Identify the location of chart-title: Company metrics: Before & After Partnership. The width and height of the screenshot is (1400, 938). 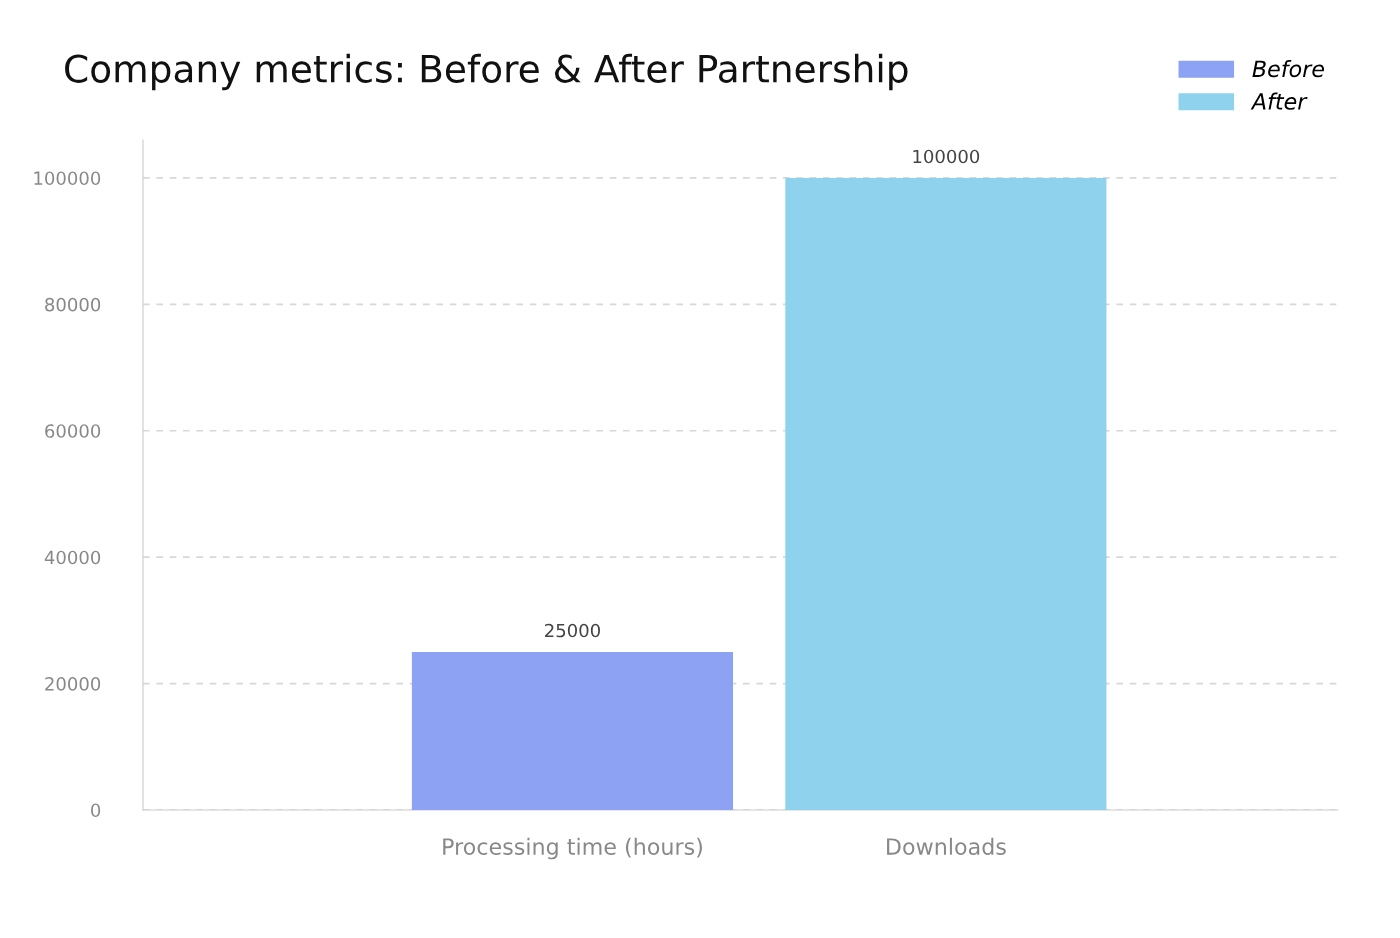
(486, 72).